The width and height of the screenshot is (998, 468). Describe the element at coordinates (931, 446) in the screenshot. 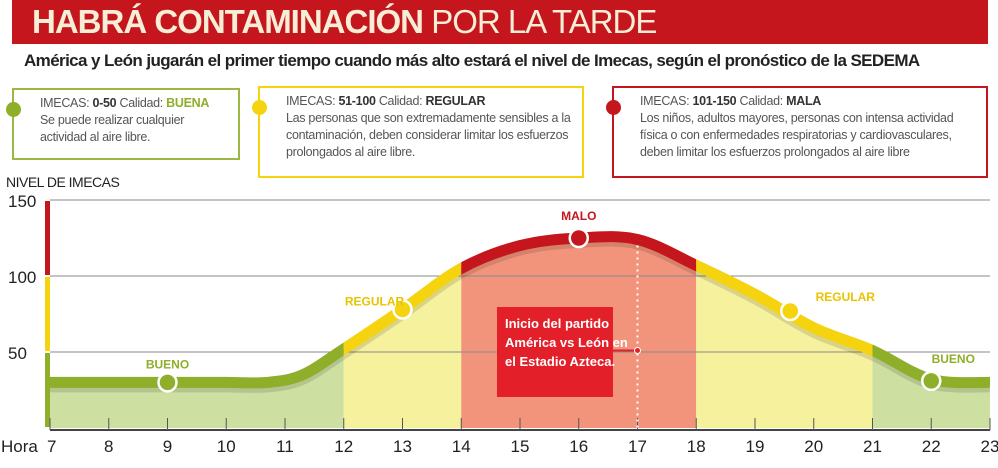

I see `x-tick-label: 22` at that location.